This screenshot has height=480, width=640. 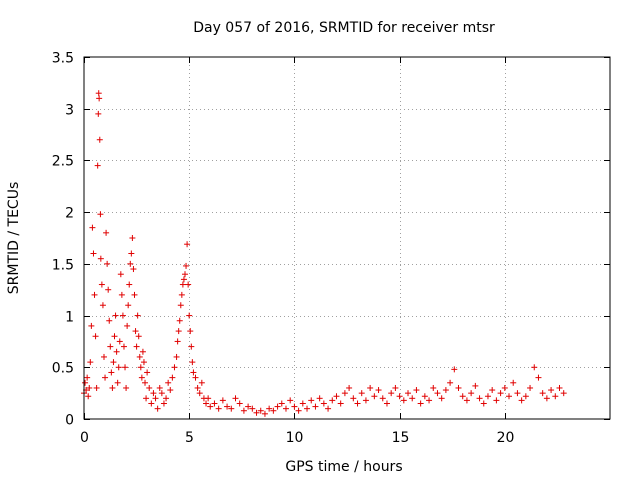 What do you see at coordinates (63, 266) in the screenshot?
I see `y-tick-label: 1.5` at bounding box center [63, 266].